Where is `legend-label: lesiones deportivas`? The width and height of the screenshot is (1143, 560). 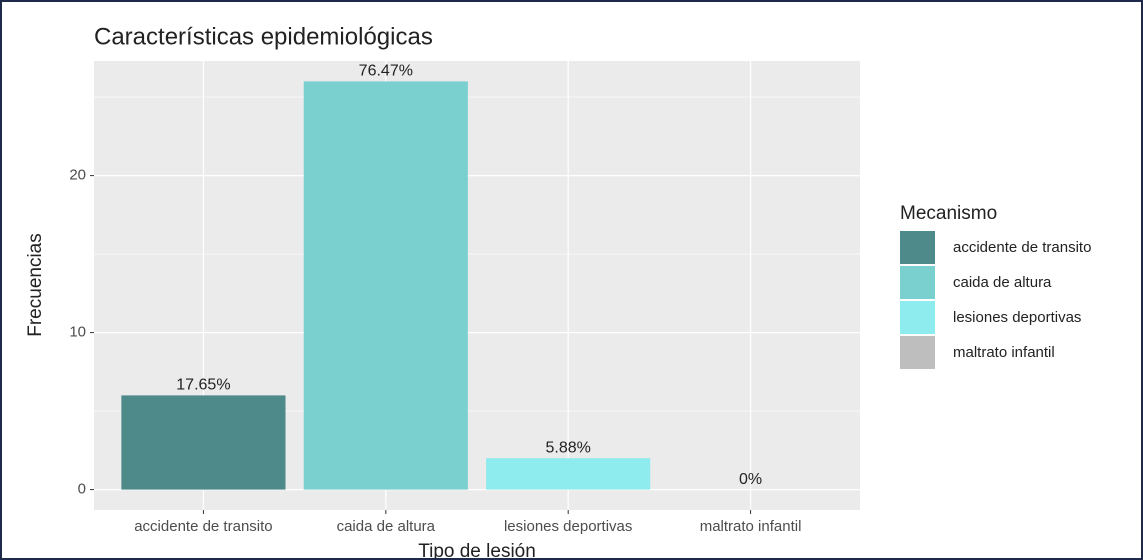
legend-label: lesiones deportivas is located at coordinates (1017, 317).